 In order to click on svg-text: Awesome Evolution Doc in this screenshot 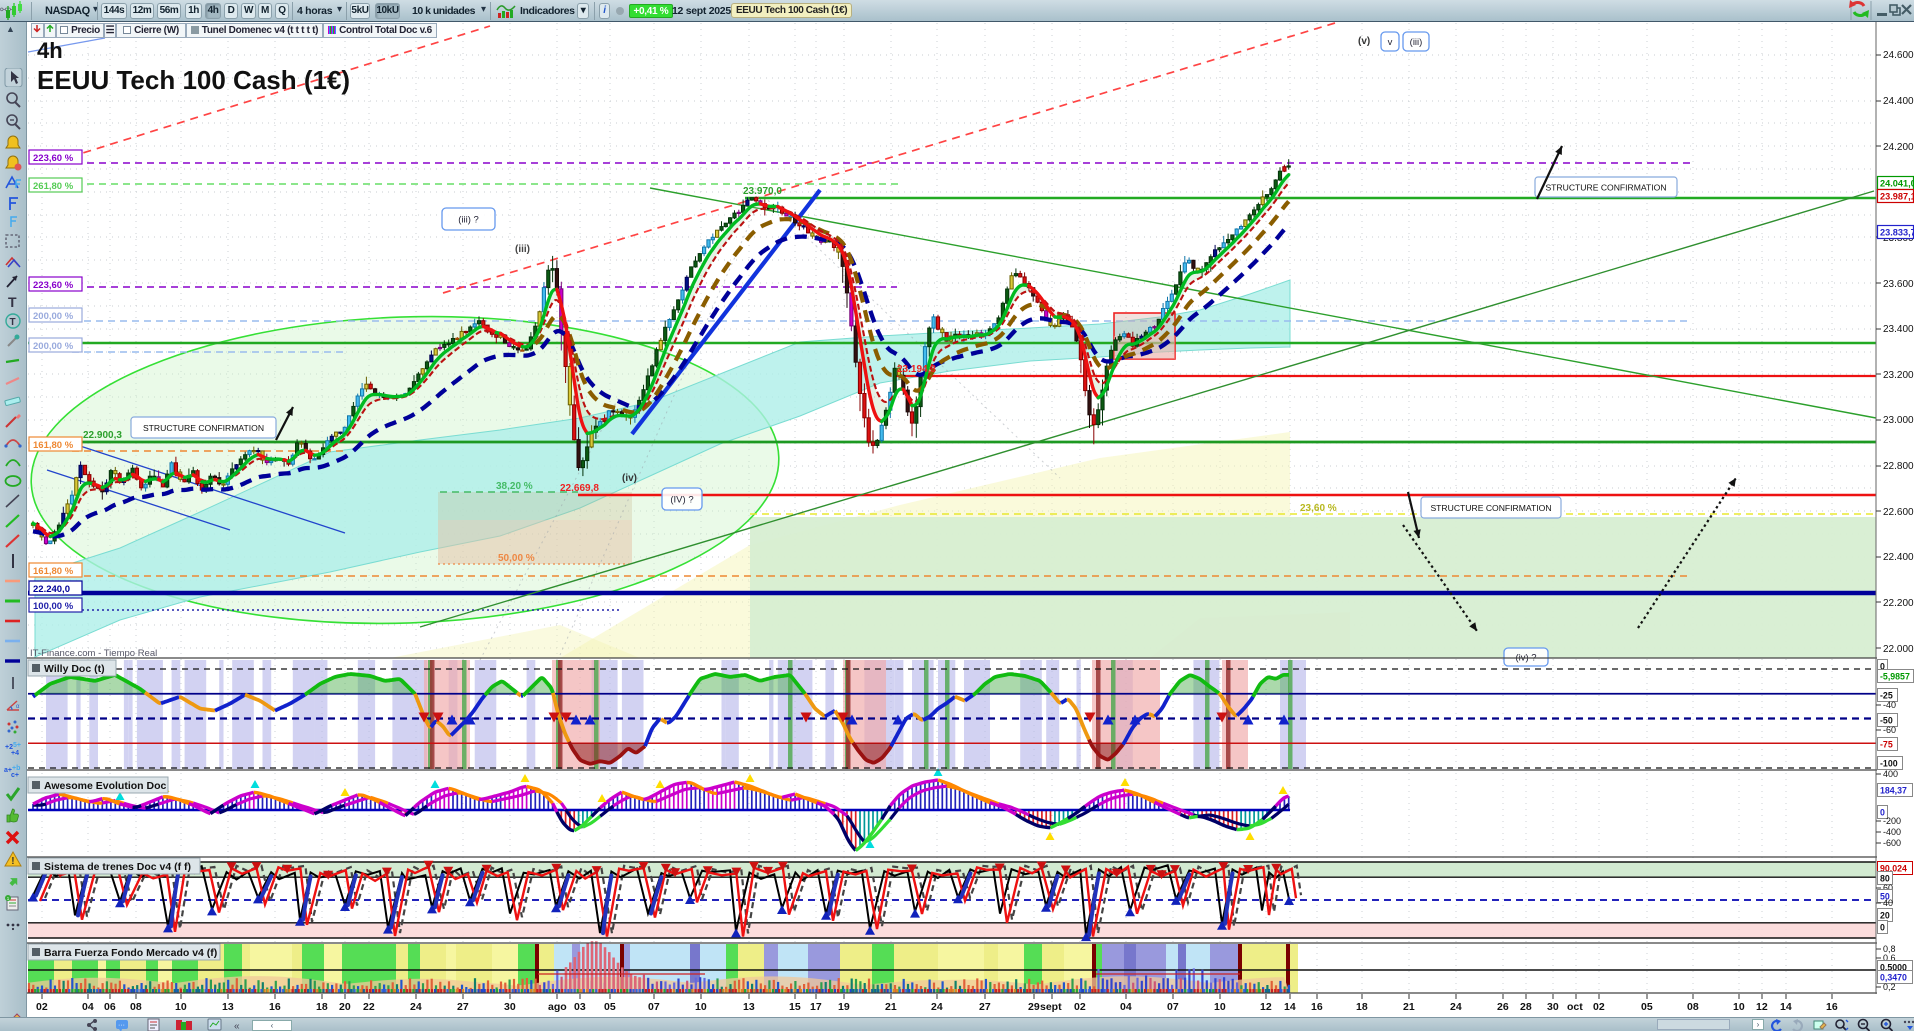, I will do `click(105, 786)`.